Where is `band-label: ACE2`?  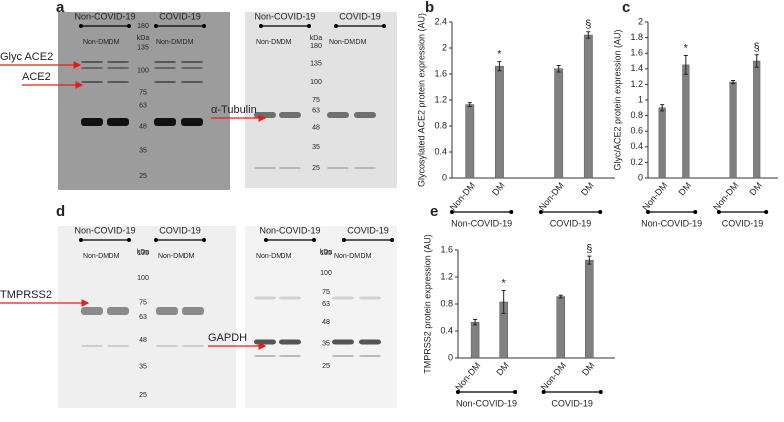 band-label: ACE2 is located at coordinates (36, 77).